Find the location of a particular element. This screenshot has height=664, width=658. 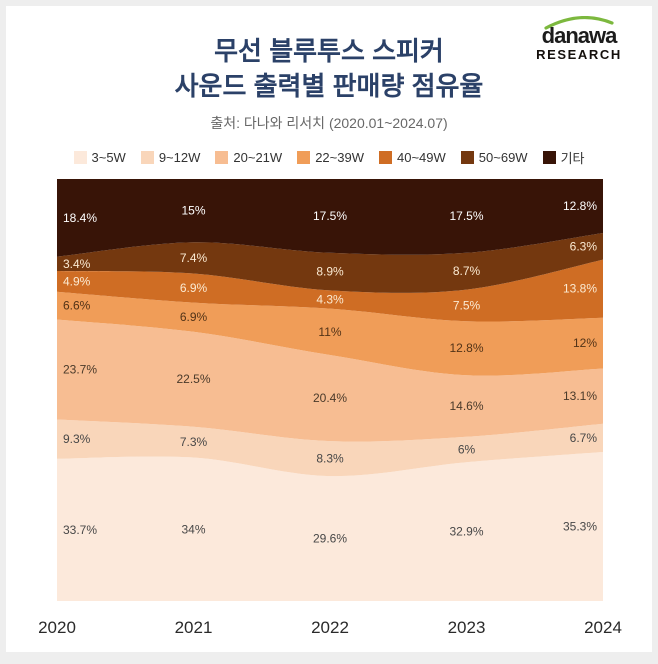

value-label: 23.7% is located at coordinates (80, 370).